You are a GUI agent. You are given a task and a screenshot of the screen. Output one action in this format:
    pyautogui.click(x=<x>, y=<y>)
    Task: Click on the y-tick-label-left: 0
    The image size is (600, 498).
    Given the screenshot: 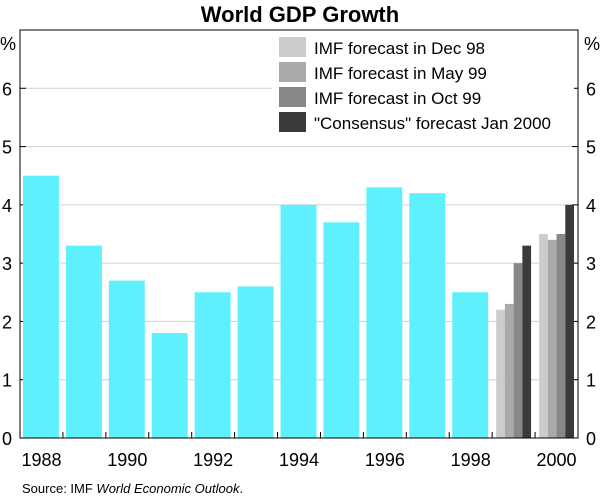 What is the action you would take?
    pyautogui.click(x=7, y=439)
    